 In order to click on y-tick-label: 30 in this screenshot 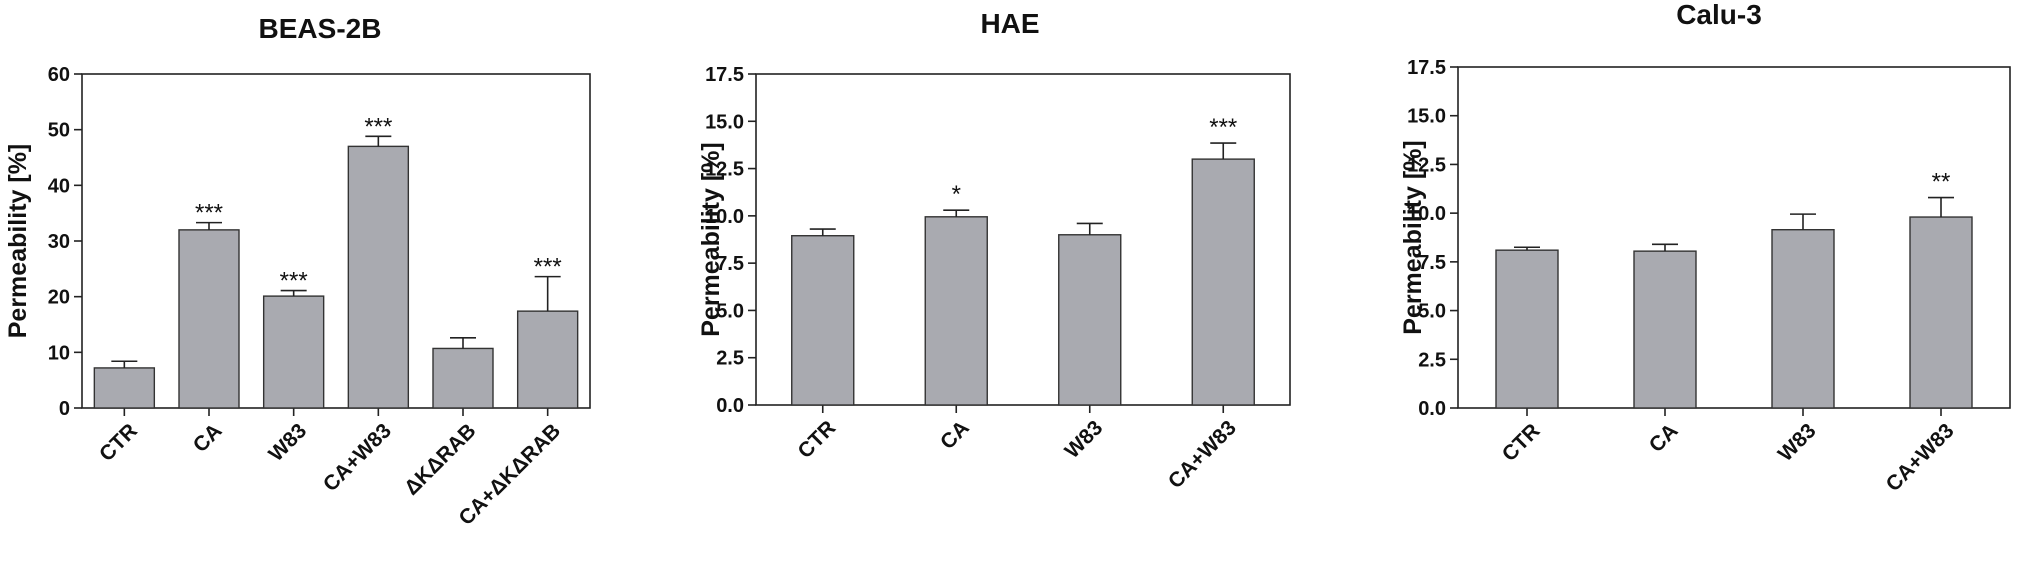, I will do `click(59, 242)`.